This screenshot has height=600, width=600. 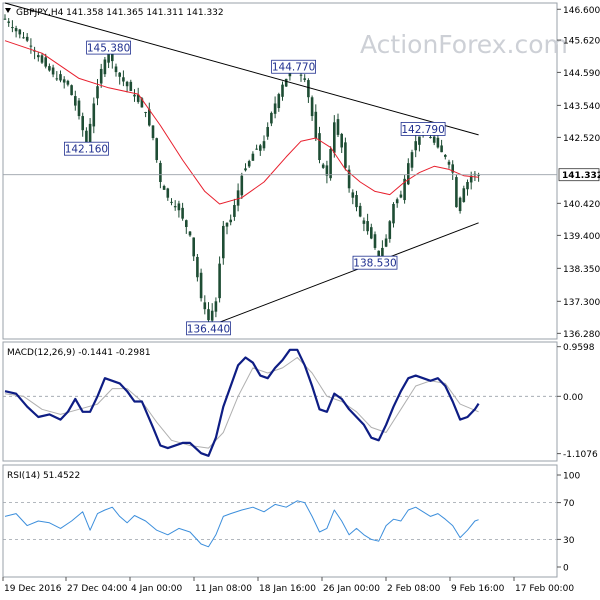 I want to click on x-tick-label: 17 Feb 00:00, so click(x=544, y=589).